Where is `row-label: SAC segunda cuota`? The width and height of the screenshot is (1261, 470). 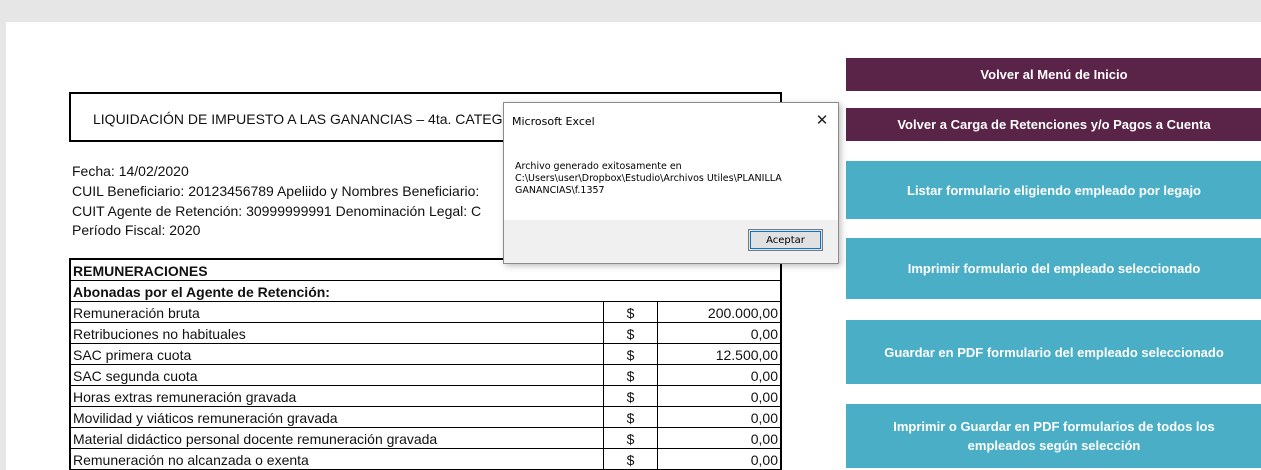 row-label: SAC segunda cuota is located at coordinates (337, 374).